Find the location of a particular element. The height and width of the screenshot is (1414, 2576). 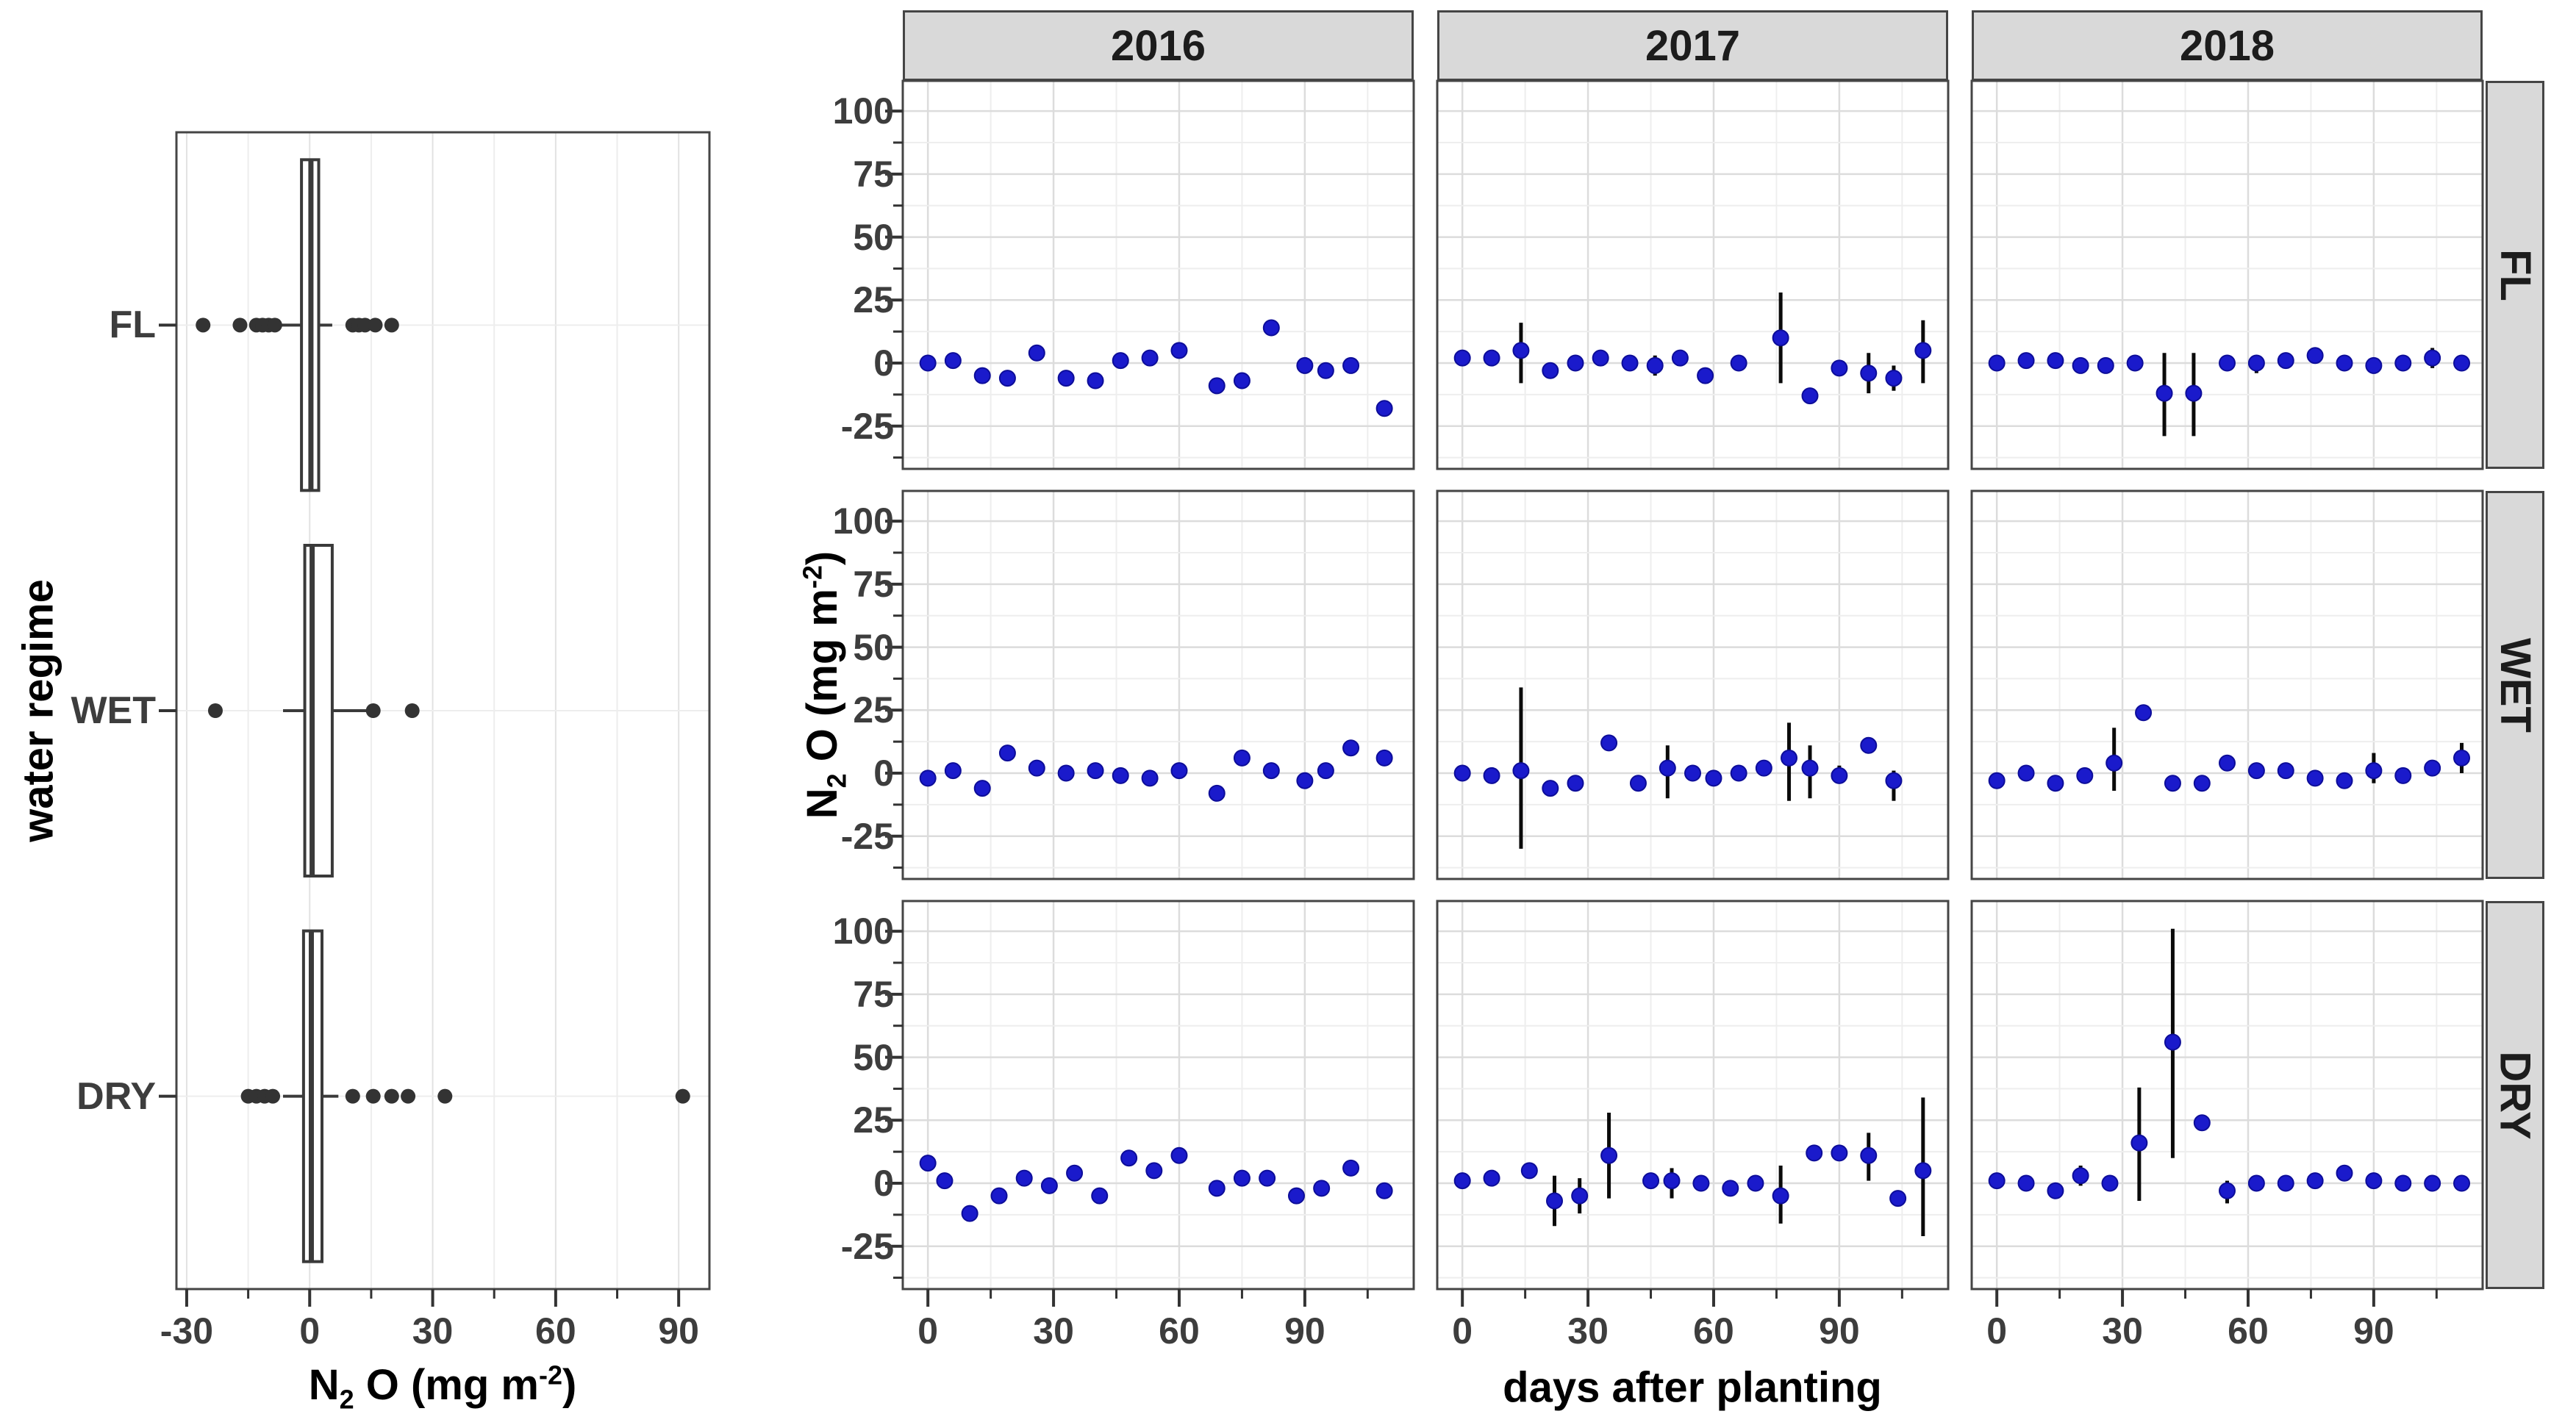

category-label-wet: WET is located at coordinates (113, 710).